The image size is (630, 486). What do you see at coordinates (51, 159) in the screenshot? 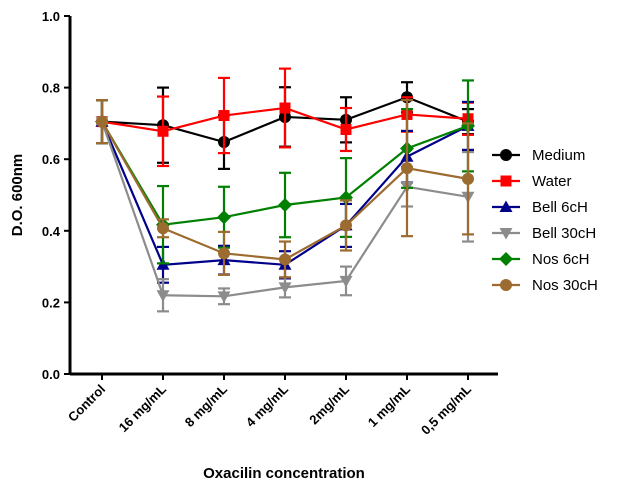
I see `y-tick-label: 0.6` at bounding box center [51, 159].